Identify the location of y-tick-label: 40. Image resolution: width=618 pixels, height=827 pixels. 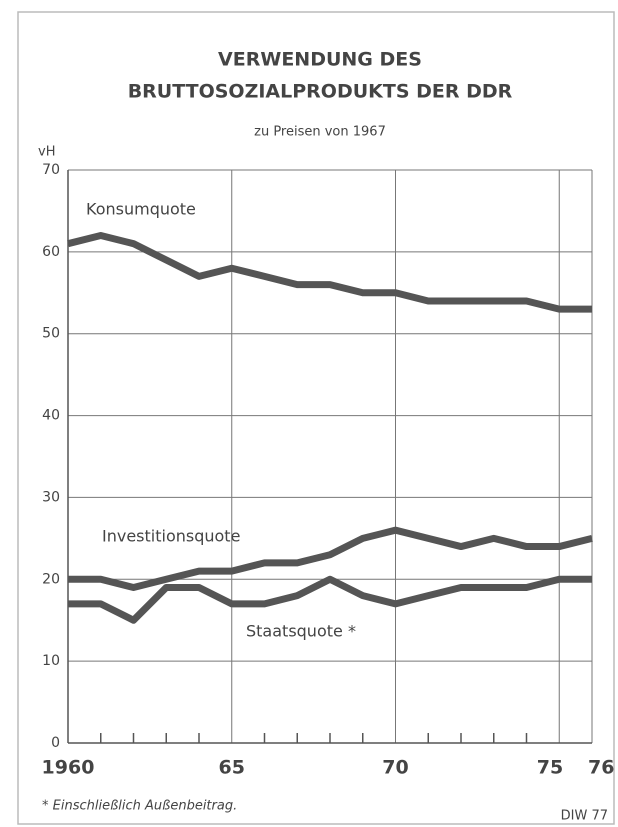
(51, 416).